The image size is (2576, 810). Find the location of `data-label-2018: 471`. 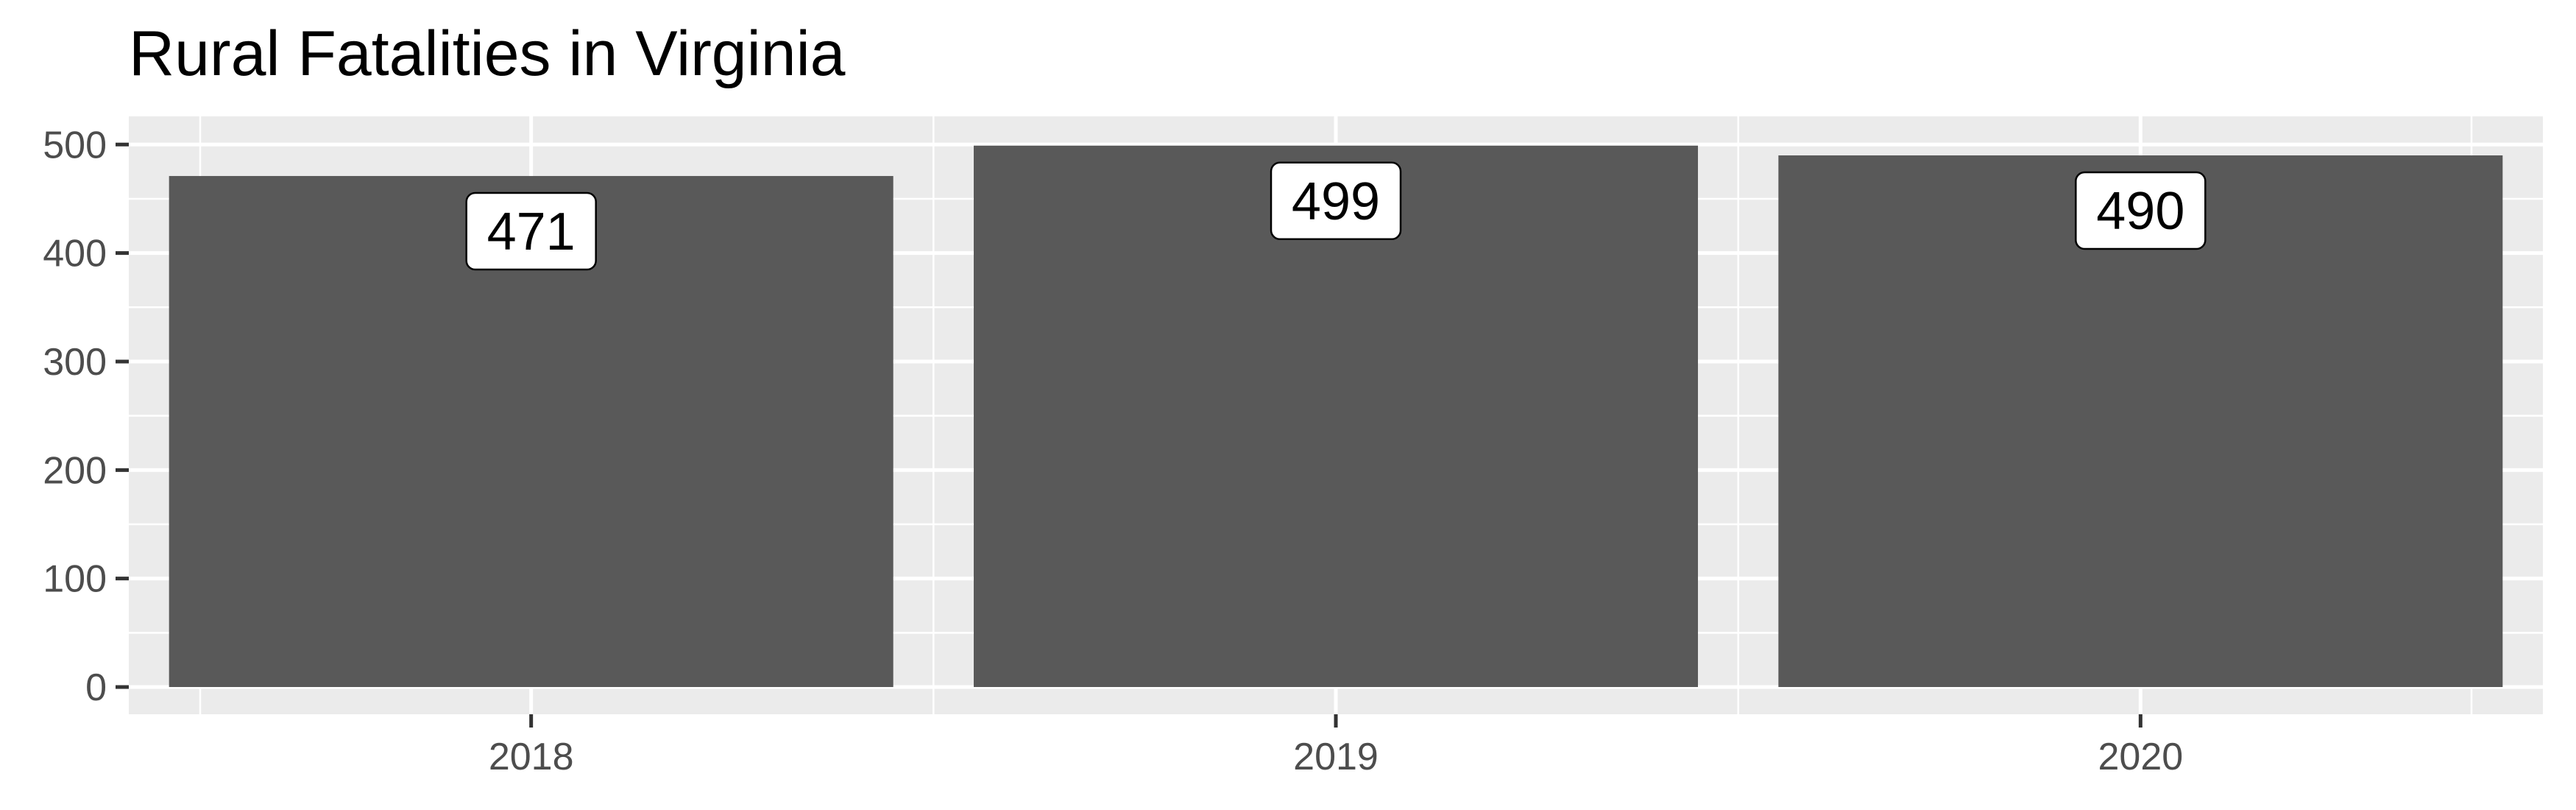

data-label-2018: 471 is located at coordinates (531, 231).